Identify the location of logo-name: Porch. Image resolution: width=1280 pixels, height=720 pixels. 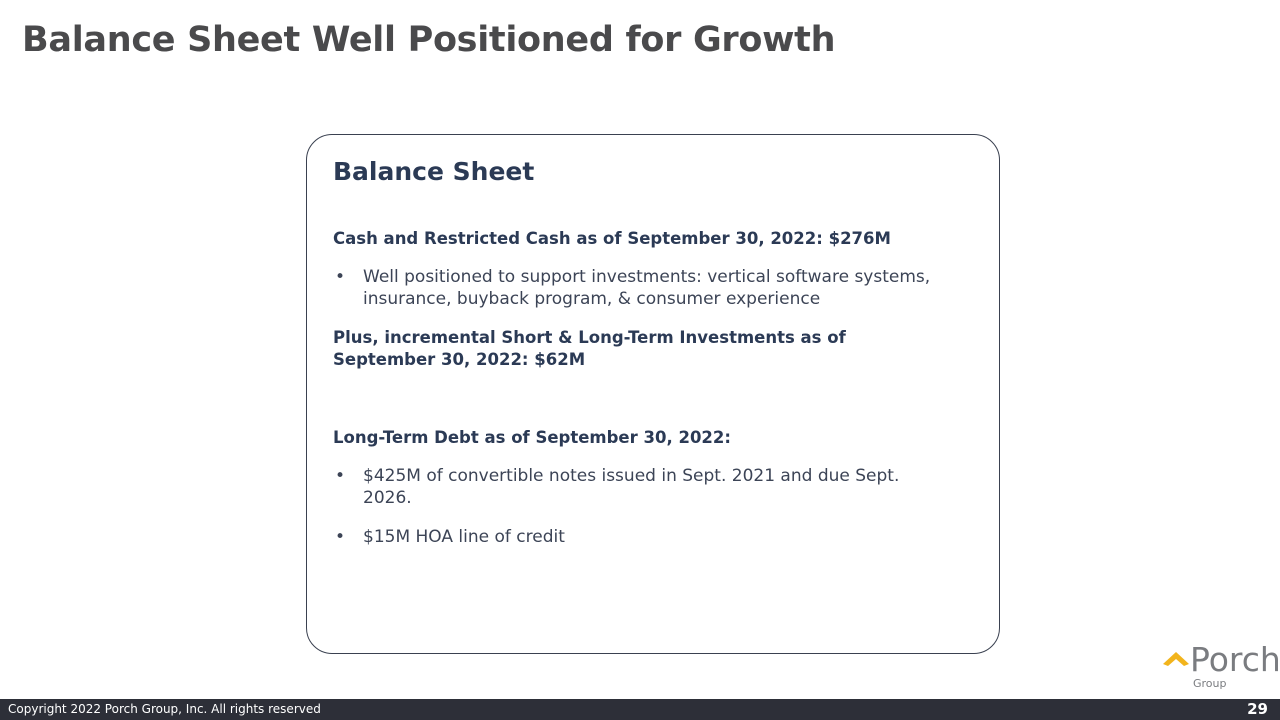
(1235, 659).